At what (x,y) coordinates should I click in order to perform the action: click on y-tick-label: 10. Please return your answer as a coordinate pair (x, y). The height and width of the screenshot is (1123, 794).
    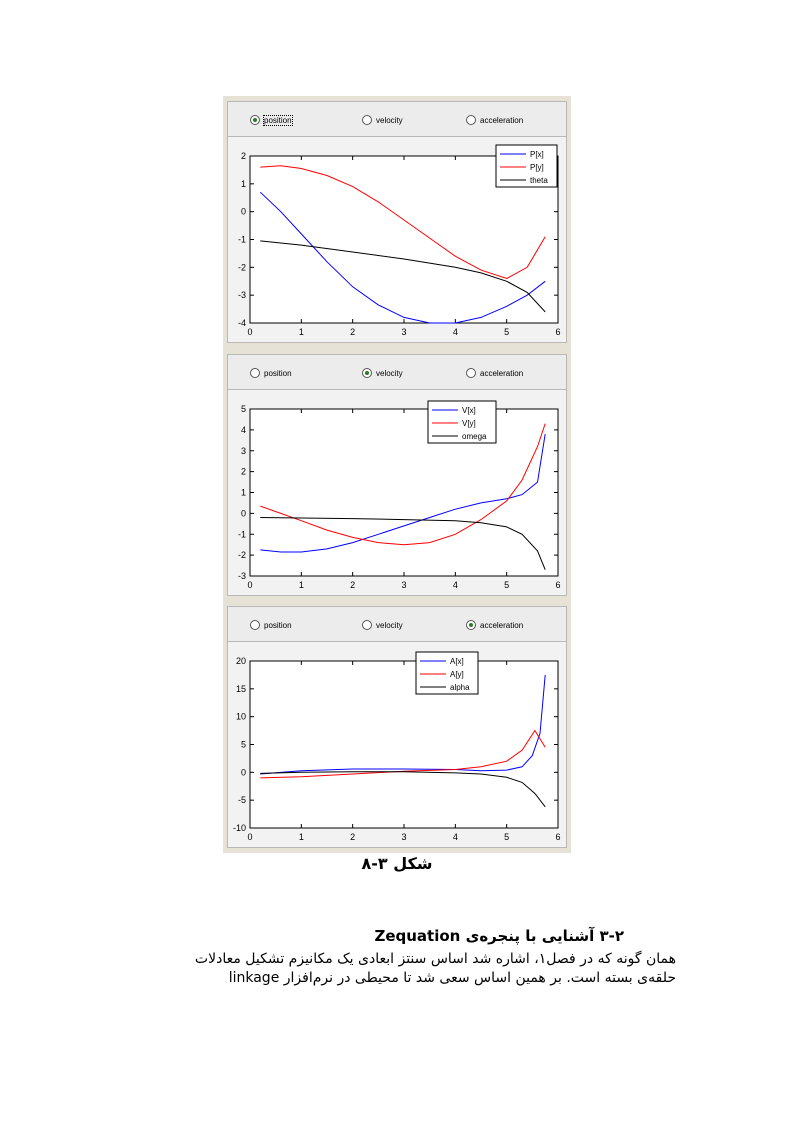
    Looking at the image, I should click on (241, 717).